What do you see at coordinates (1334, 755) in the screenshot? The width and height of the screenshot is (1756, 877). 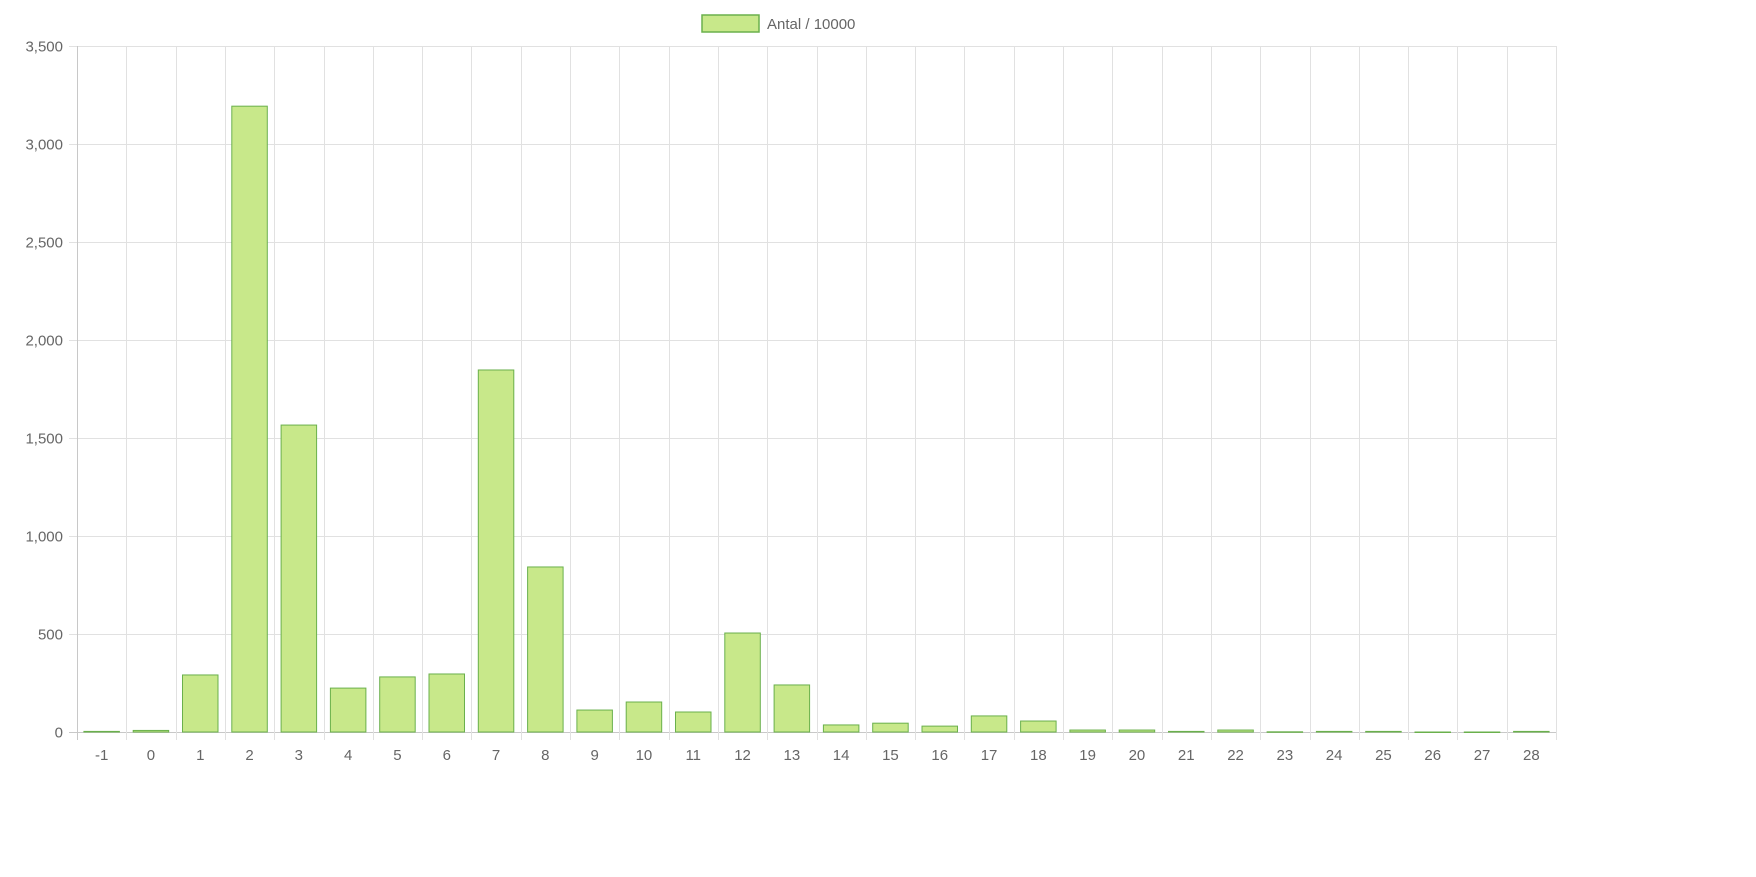 I see `x-tick-label: 24` at bounding box center [1334, 755].